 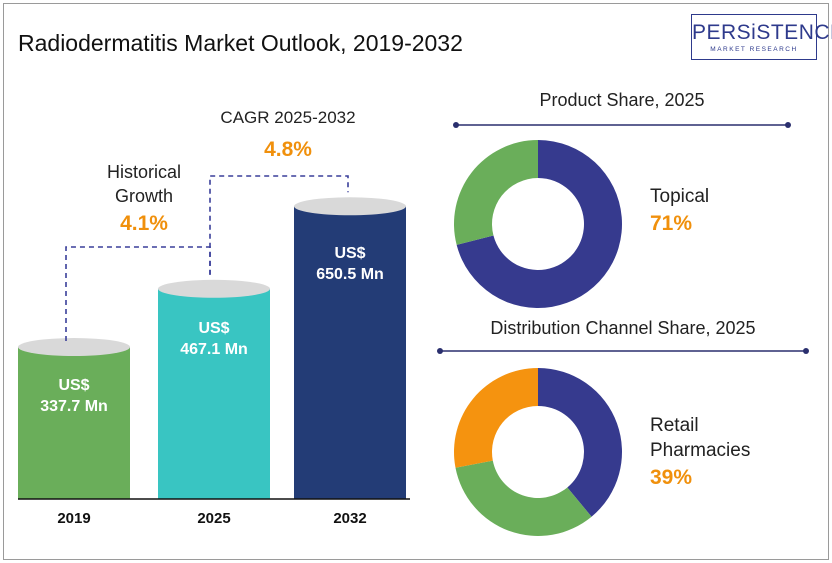 I want to click on tick-label-2025: 2025, so click(x=214, y=518).